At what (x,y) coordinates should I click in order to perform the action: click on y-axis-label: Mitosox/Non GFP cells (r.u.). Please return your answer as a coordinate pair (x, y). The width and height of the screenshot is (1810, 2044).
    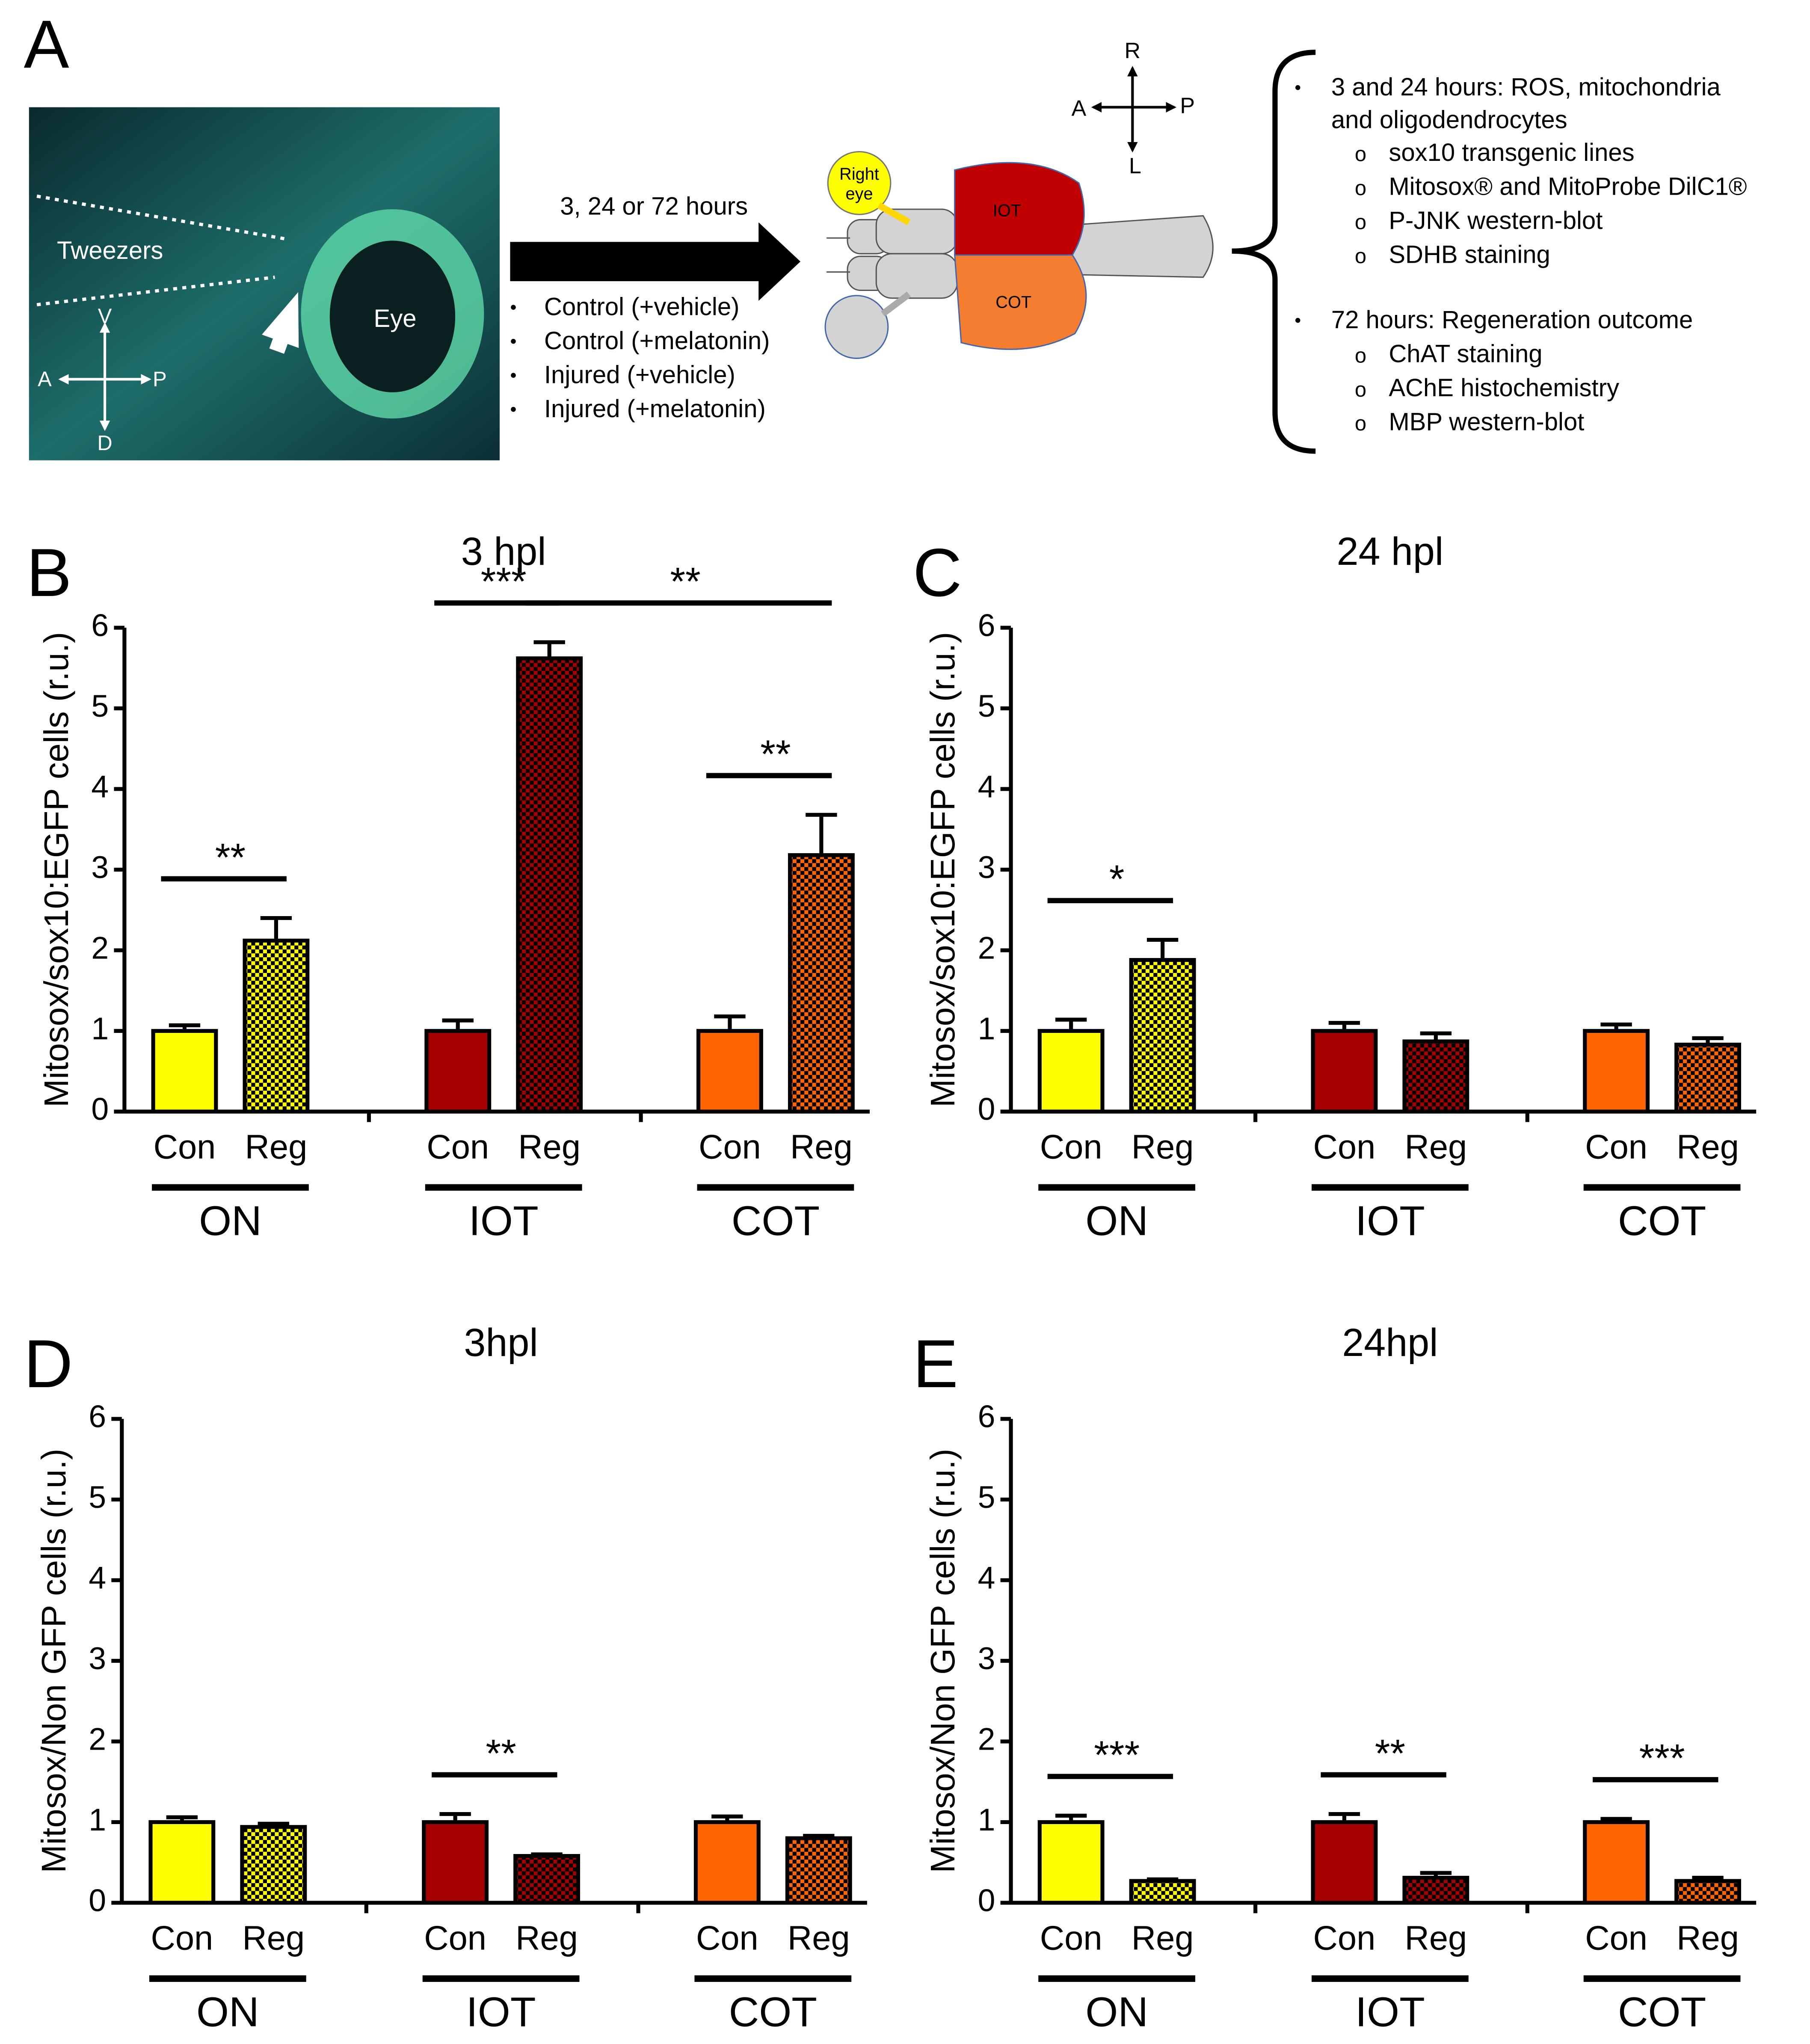
    Looking at the image, I should click on (943, 1661).